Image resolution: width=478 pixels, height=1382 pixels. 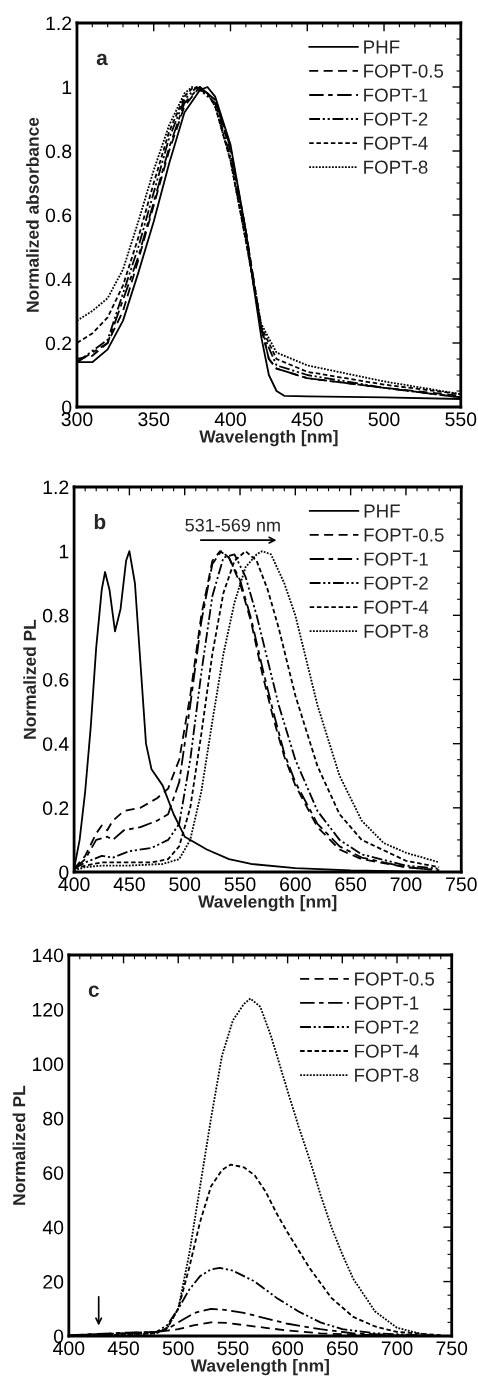 What do you see at coordinates (93, 991) in the screenshot?
I see `text: c` at bounding box center [93, 991].